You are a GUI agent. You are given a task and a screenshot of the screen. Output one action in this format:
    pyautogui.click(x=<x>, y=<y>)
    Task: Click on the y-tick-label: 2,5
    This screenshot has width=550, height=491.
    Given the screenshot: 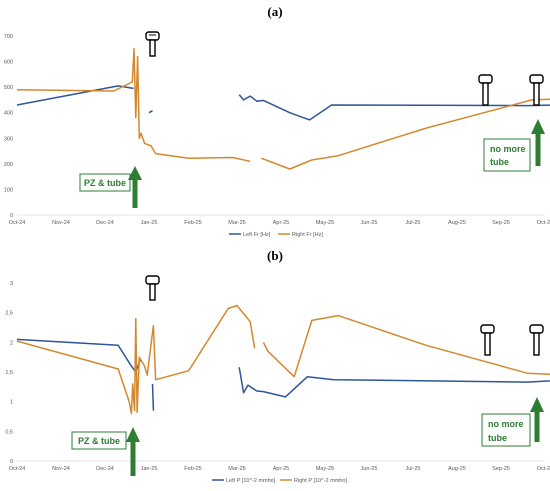 What is the action you would take?
    pyautogui.click(x=9, y=314)
    